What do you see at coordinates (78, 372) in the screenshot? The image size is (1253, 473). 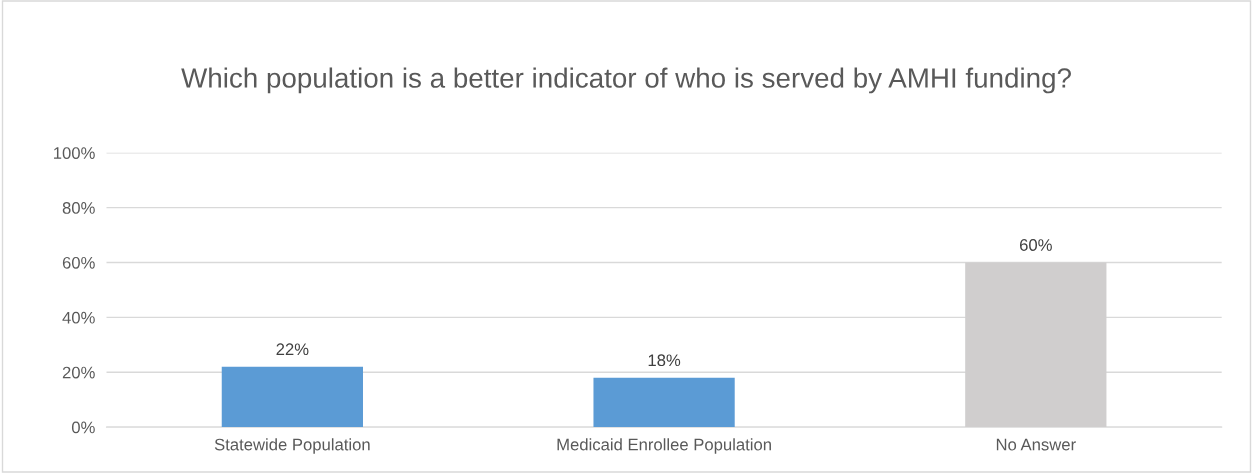 I see `y-tick-label: 20%` at bounding box center [78, 372].